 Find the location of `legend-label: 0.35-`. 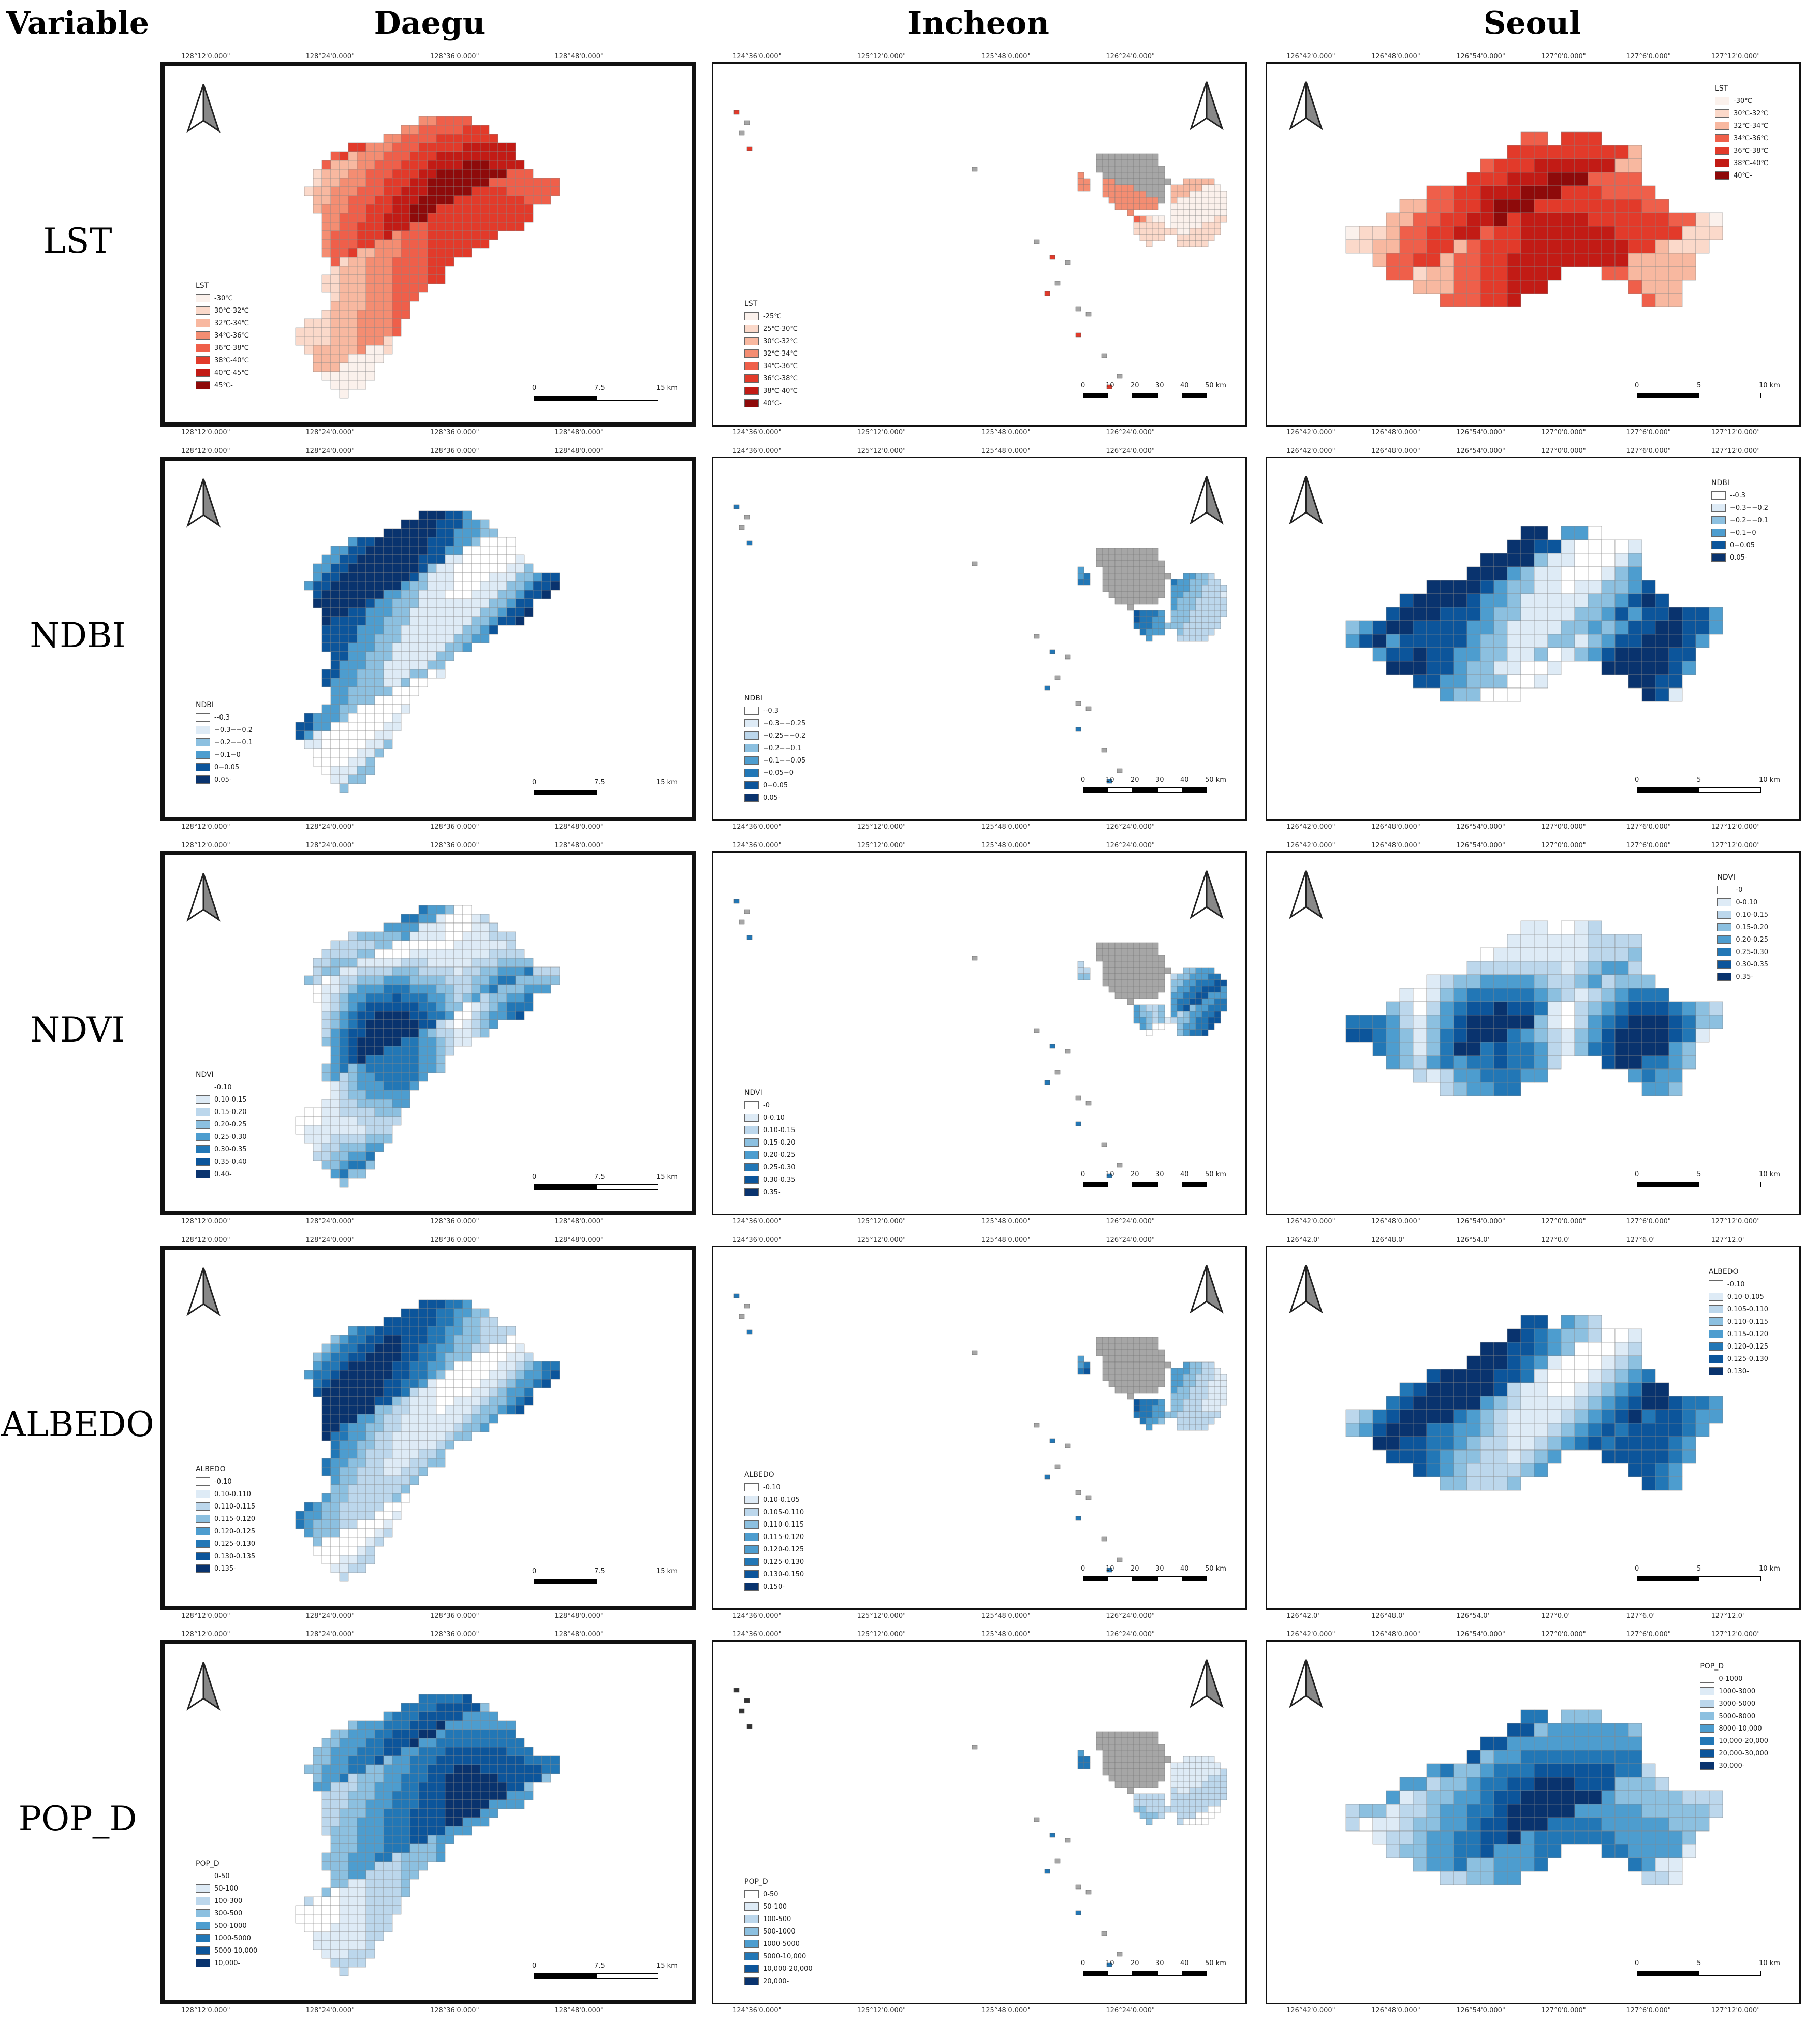

legend-label: 0.35- is located at coordinates (1745, 977).